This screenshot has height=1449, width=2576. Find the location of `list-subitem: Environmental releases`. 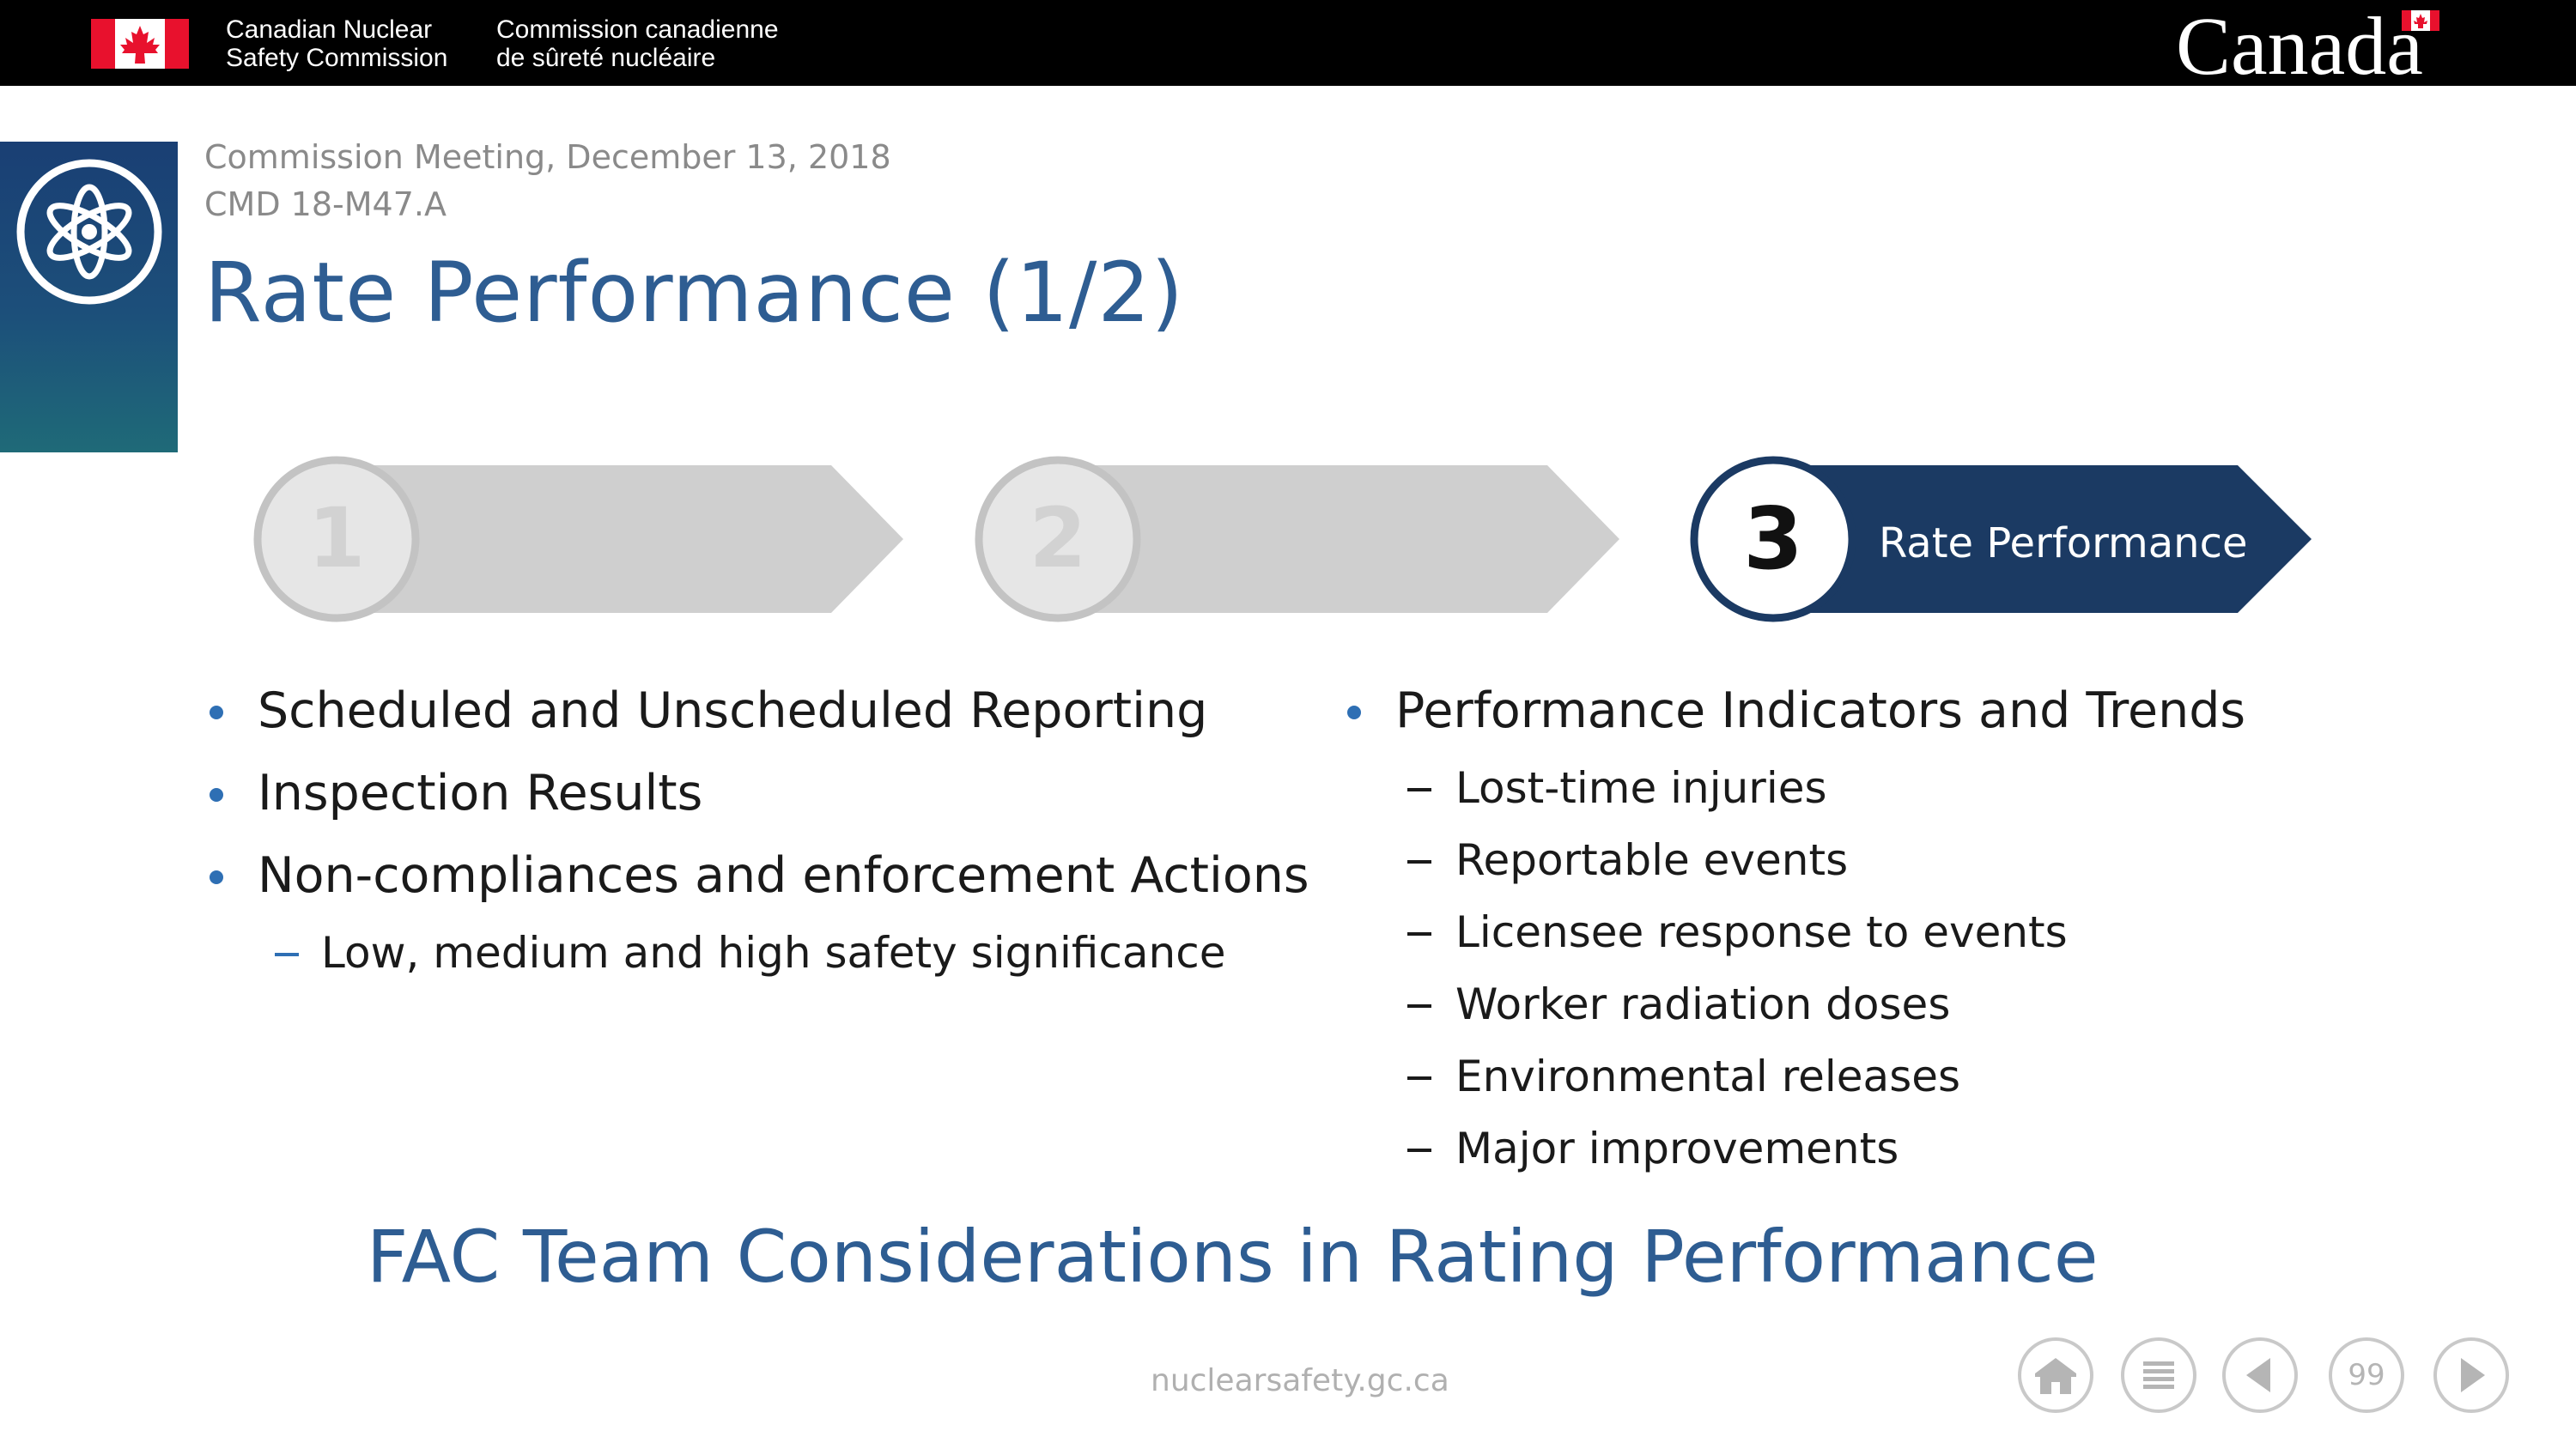

list-subitem: Environmental releases is located at coordinates (1794, 1076).